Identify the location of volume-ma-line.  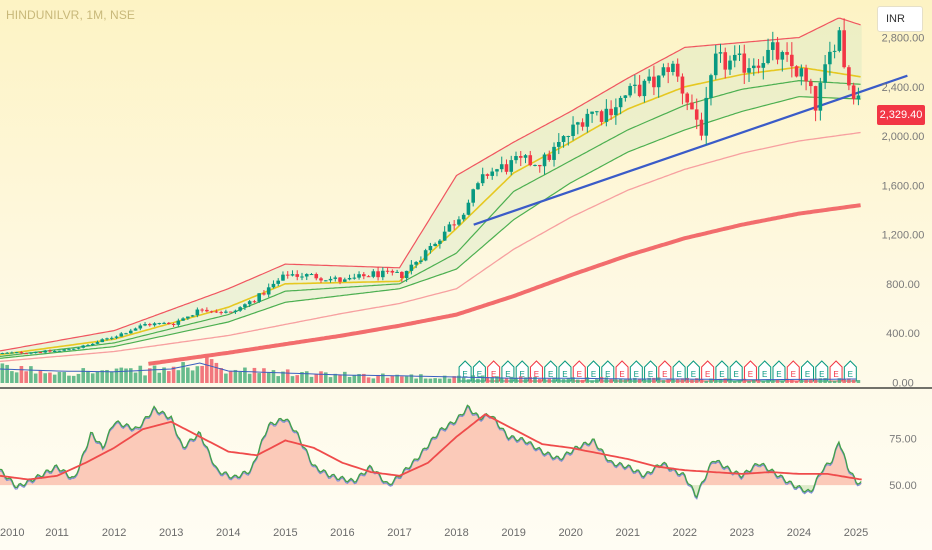
(428, 371).